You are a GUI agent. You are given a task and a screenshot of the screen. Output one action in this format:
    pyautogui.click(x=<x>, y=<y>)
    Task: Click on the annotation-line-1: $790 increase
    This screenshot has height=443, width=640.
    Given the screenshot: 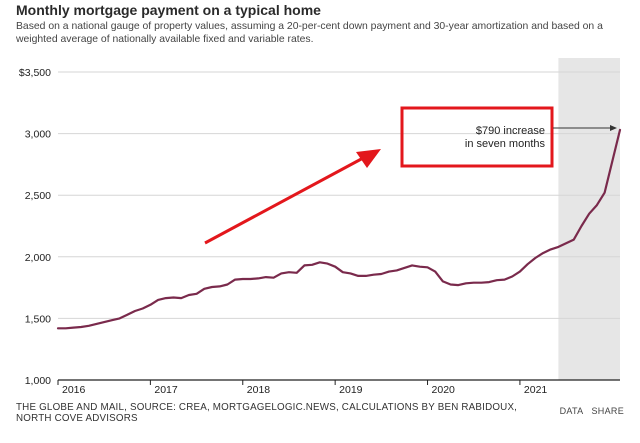 What is the action you would take?
    pyautogui.click(x=510, y=131)
    